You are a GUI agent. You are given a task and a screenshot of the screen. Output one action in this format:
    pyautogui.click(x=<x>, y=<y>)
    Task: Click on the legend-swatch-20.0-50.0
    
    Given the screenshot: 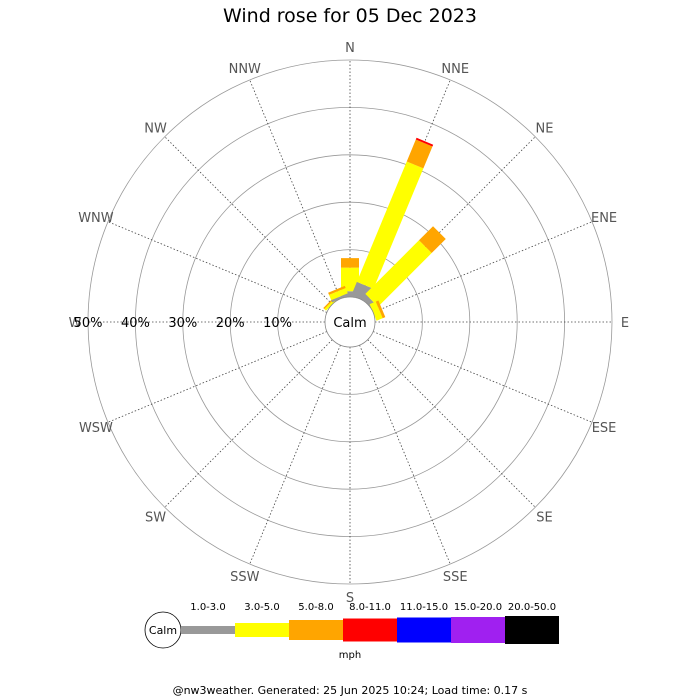 What is the action you would take?
    pyautogui.click(x=532, y=630)
    